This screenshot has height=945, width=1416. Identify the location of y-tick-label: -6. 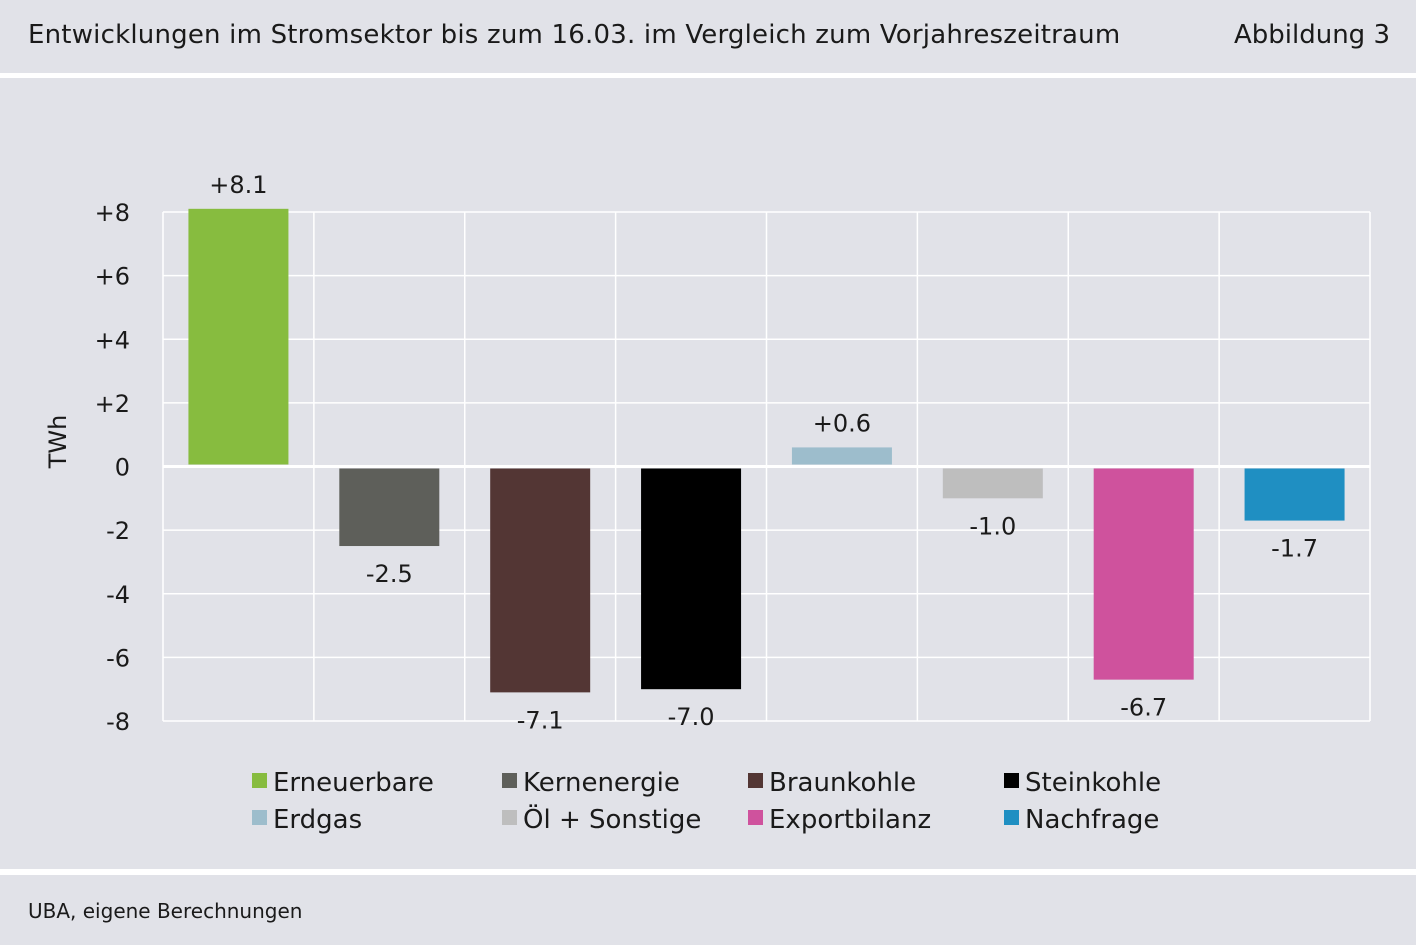
(118, 658).